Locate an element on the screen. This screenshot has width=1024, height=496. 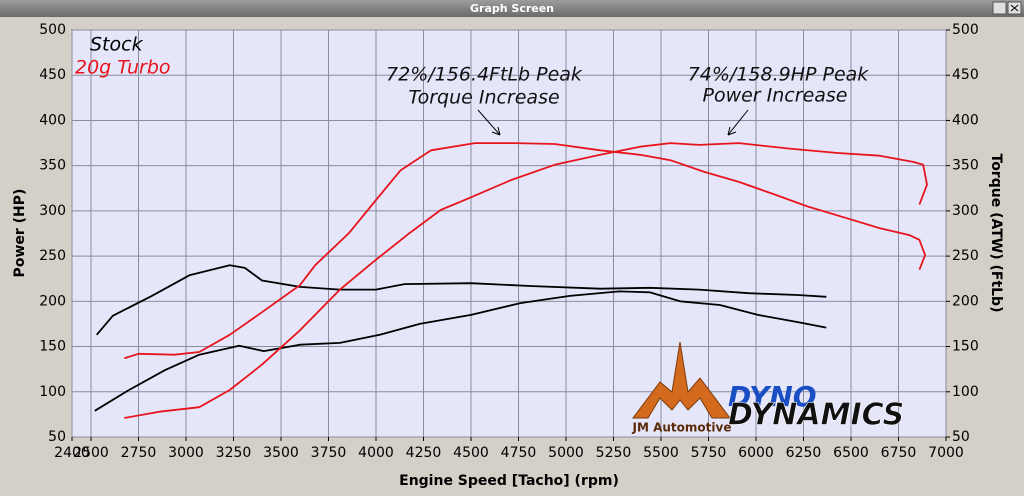
x-tick-label: 4750 is located at coordinates (519, 453).